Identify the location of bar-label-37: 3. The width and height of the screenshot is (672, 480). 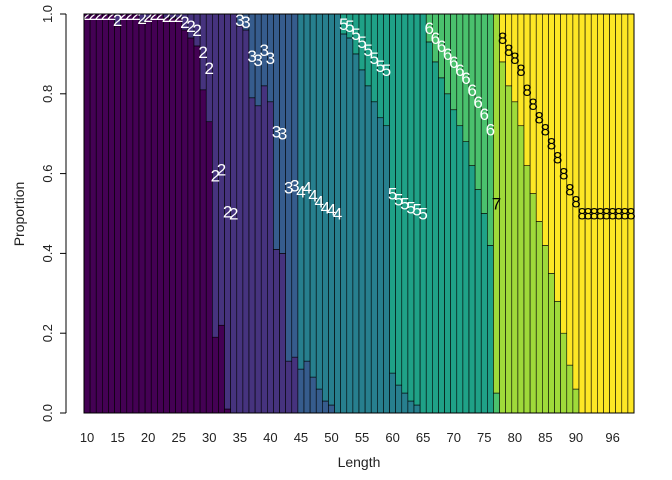
(251, 56).